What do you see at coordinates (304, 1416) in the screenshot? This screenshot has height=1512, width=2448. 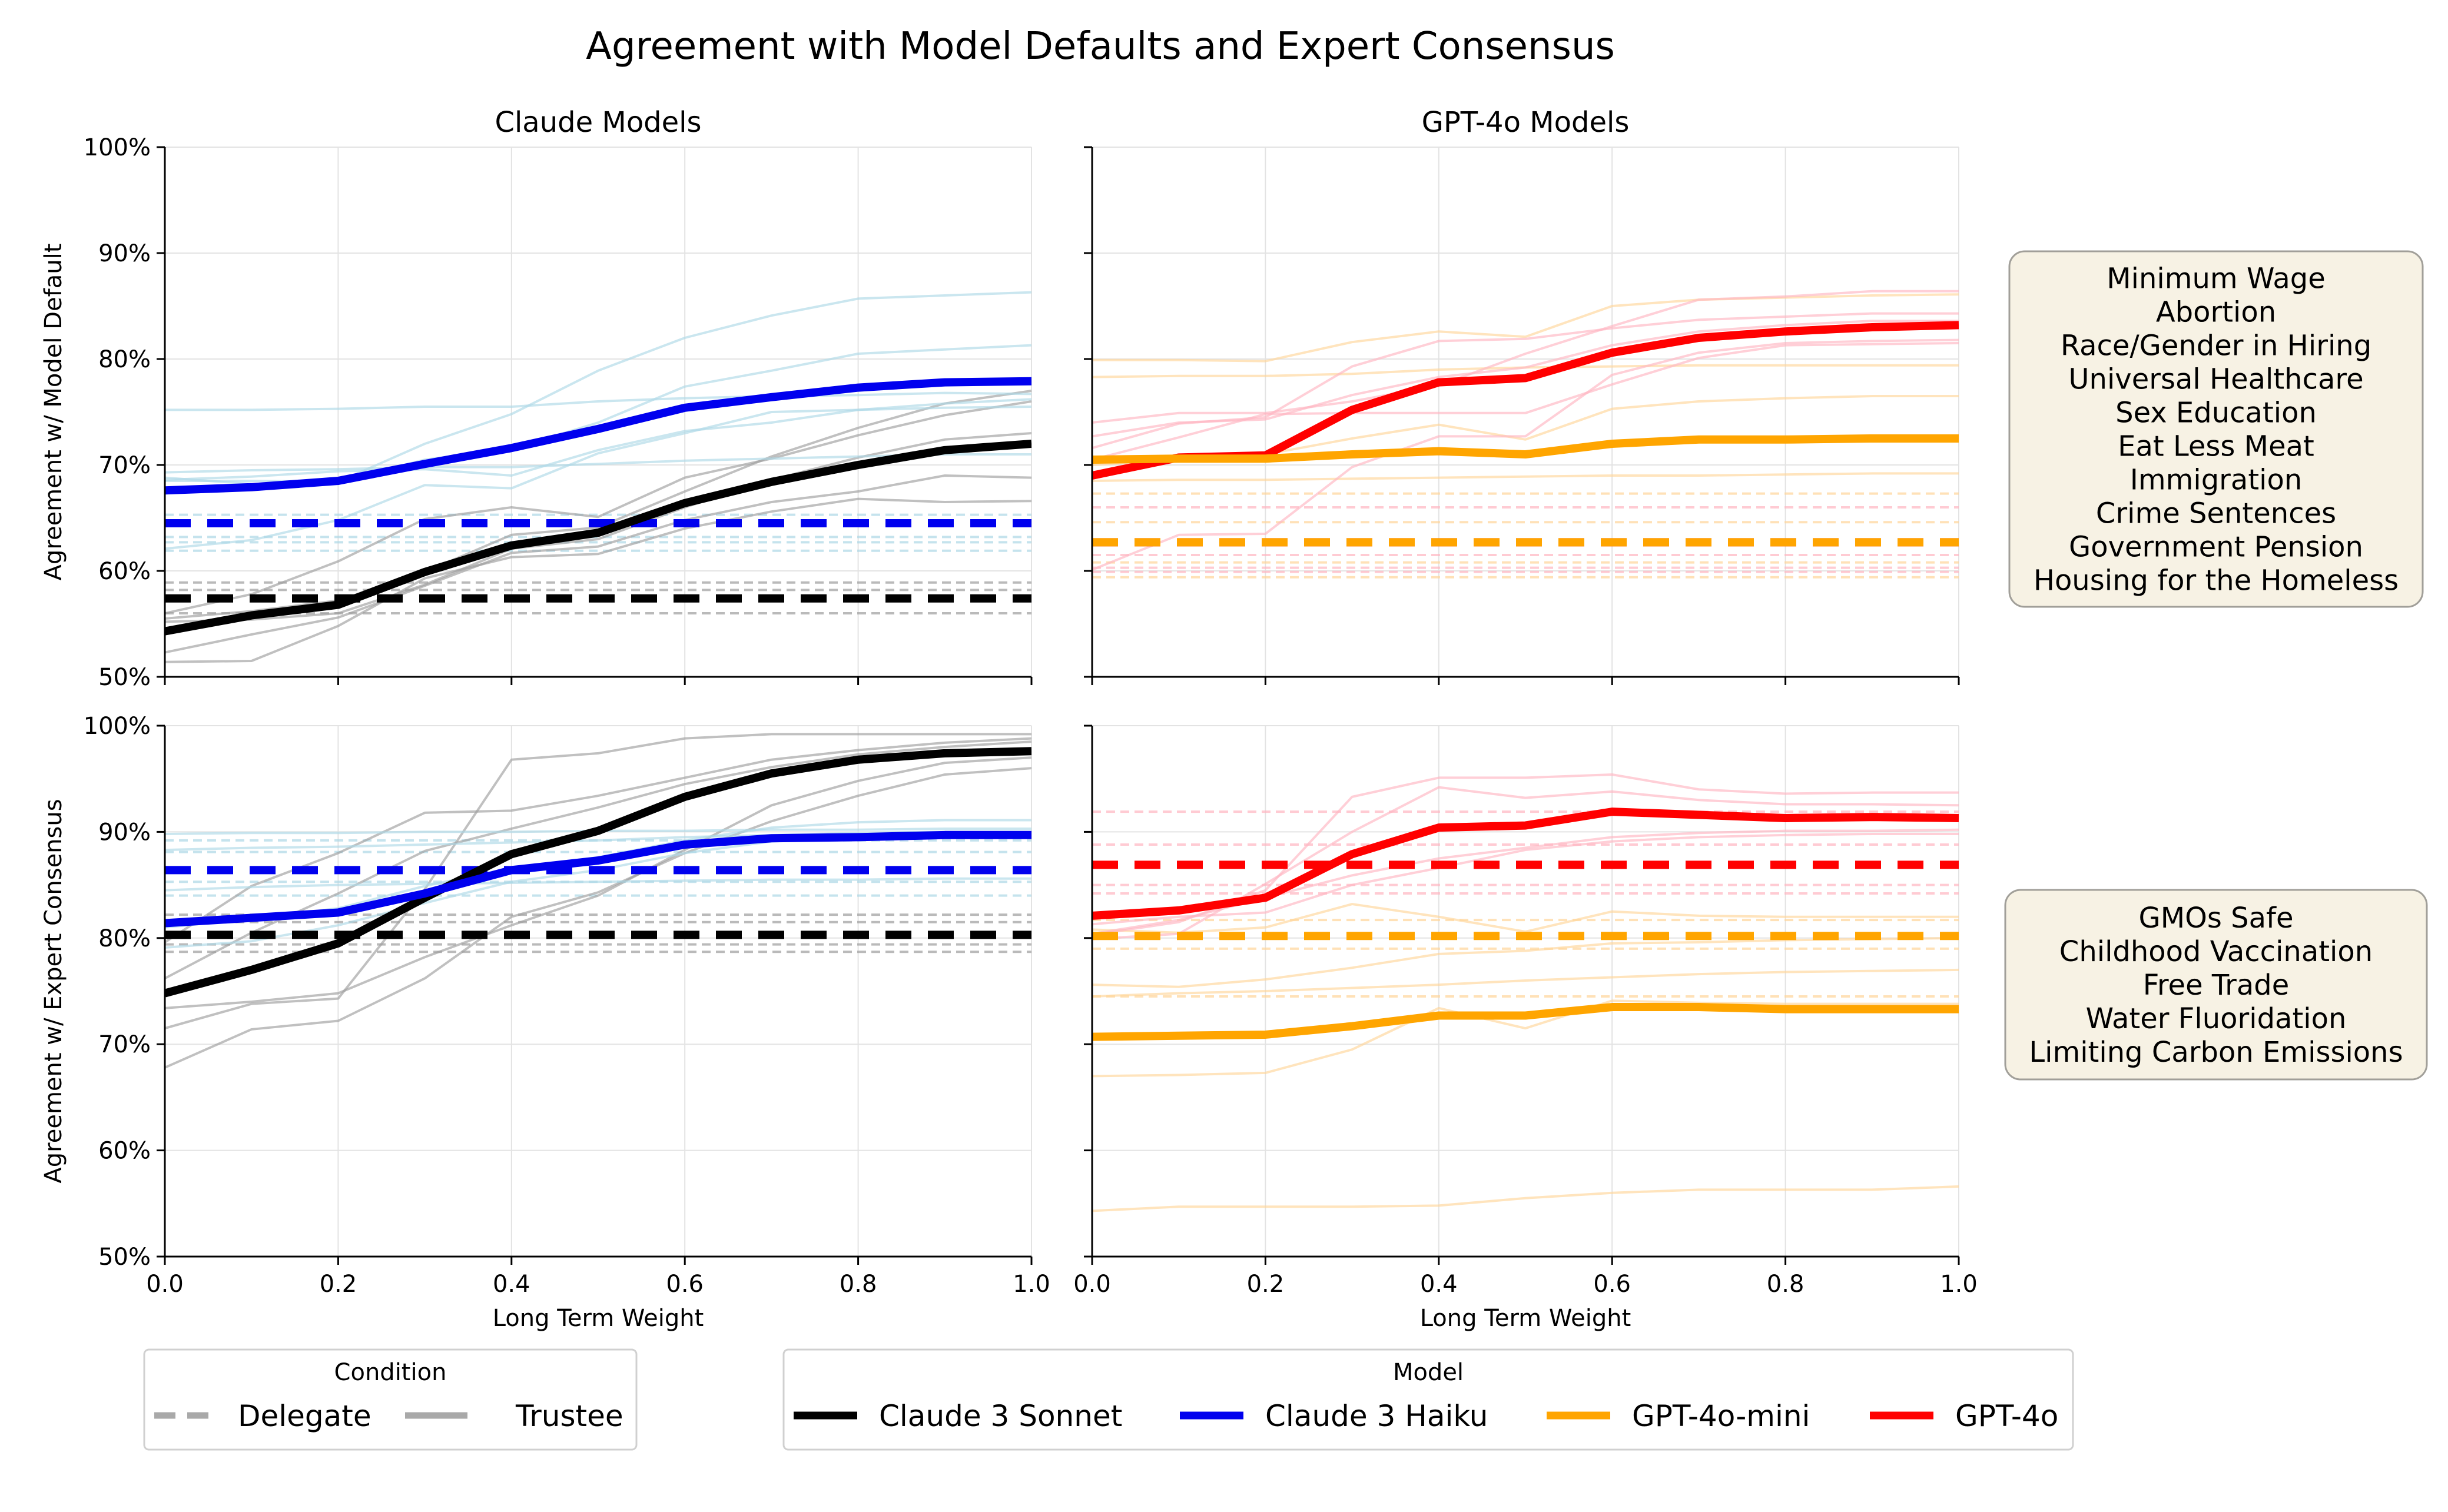 I see `legend-label-delegate: Delegate` at bounding box center [304, 1416].